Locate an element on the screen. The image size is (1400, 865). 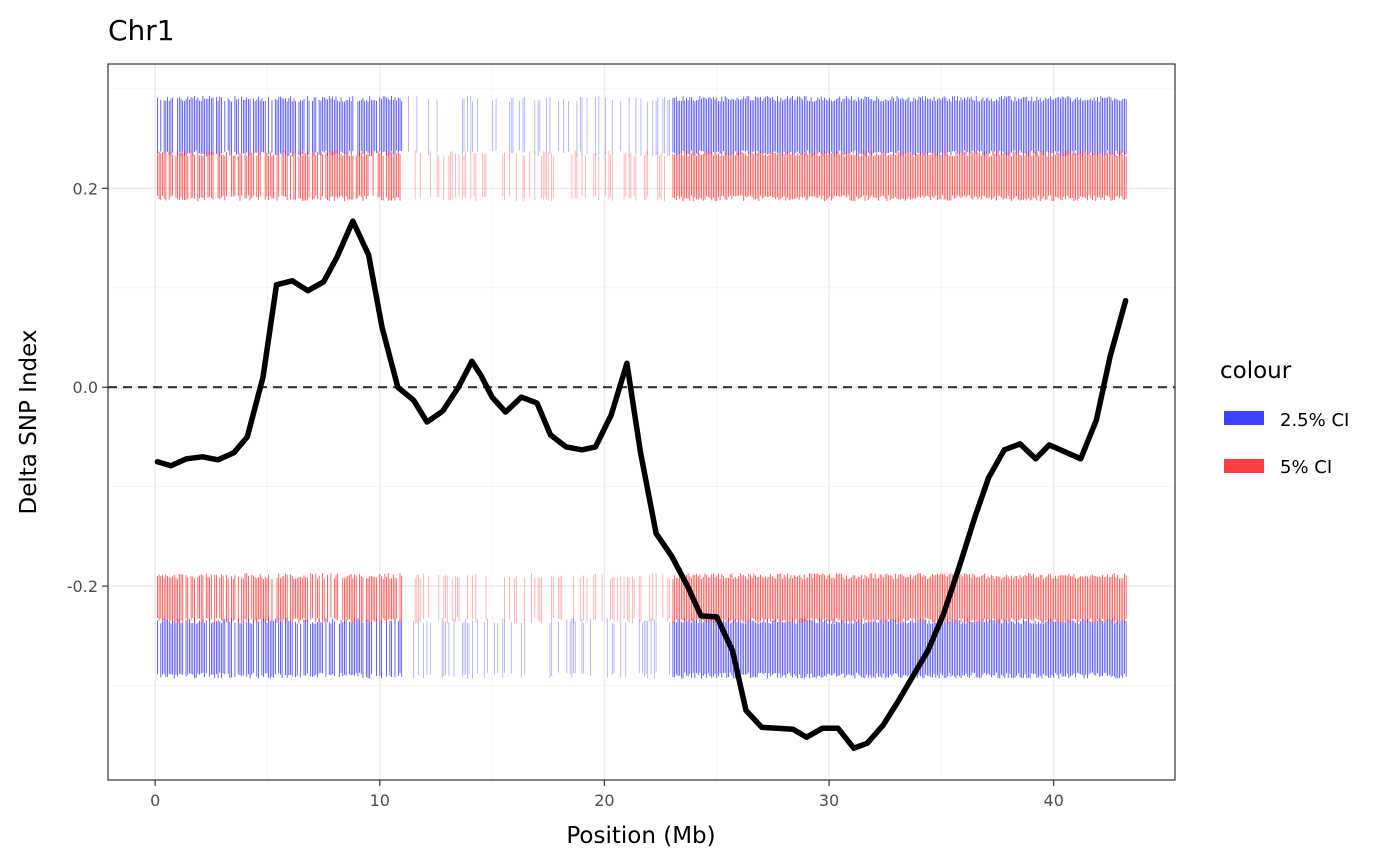
x-axis-title: Position (Mb) is located at coordinates (640, 836).